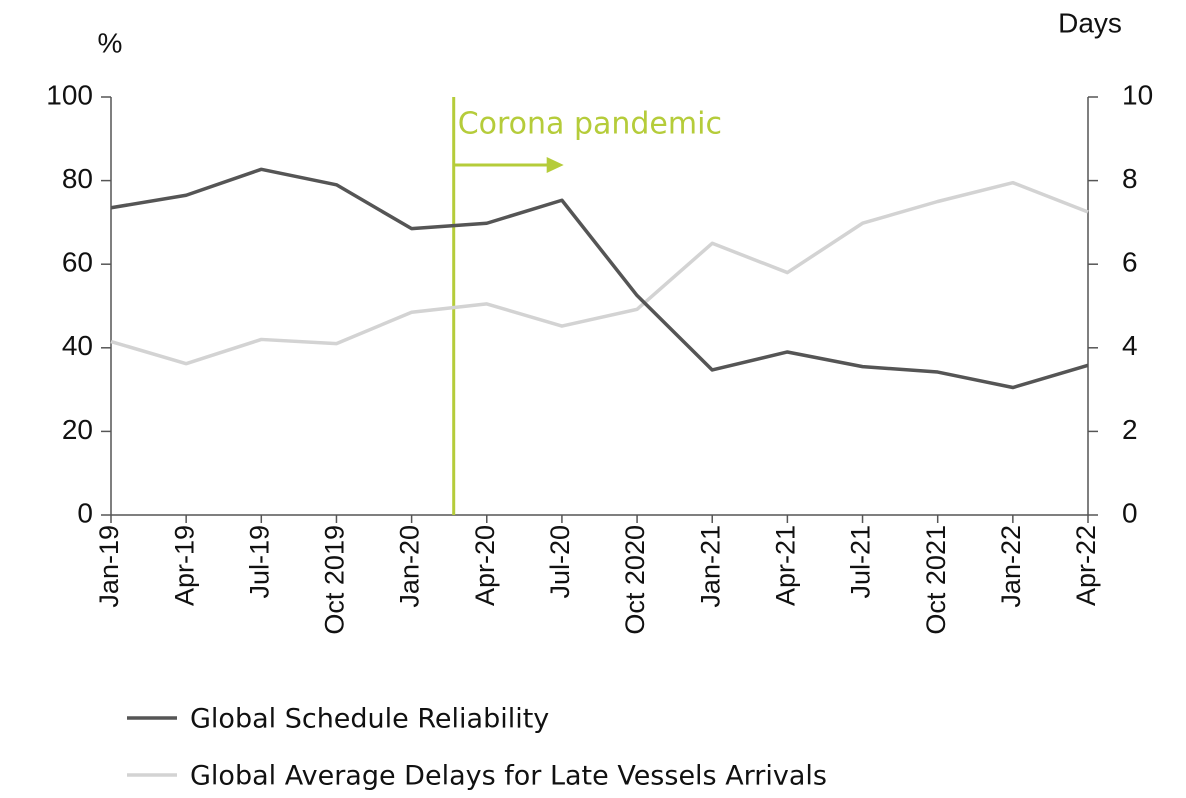 Image resolution: width=1186 pixels, height=798 pixels. I want to click on x-tick-label: Apr-19, so click(184, 565).